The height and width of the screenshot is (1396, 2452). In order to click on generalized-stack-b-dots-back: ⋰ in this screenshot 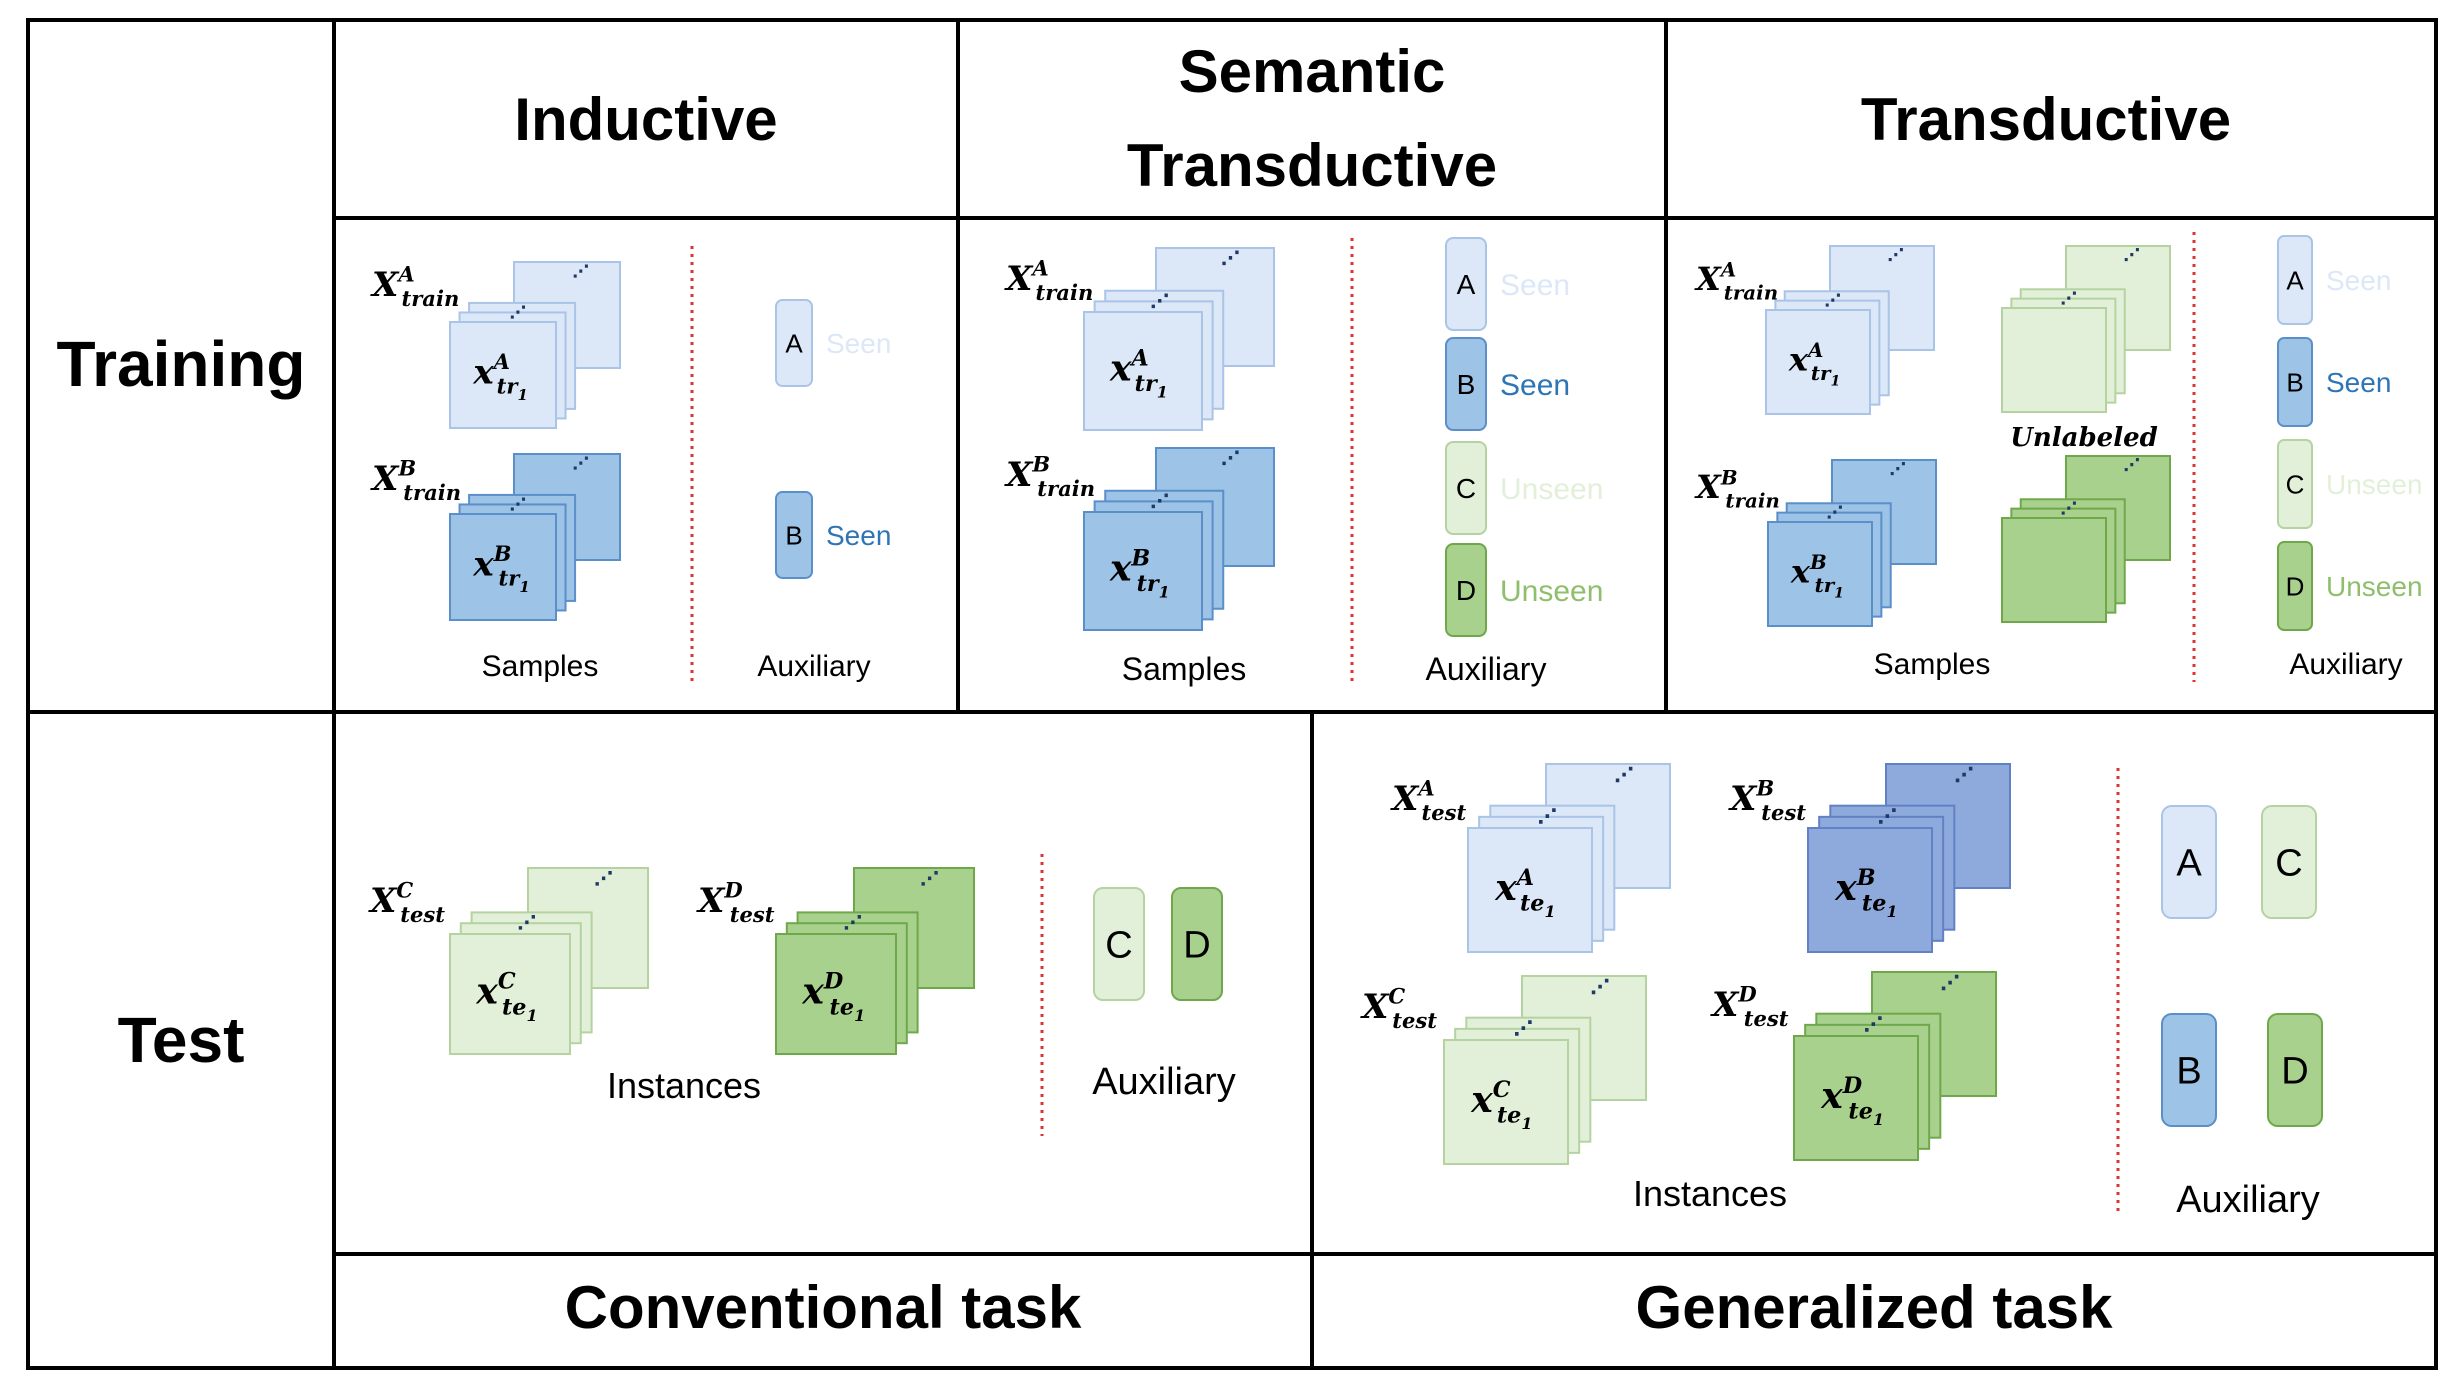, I will do `click(1964, 775)`.